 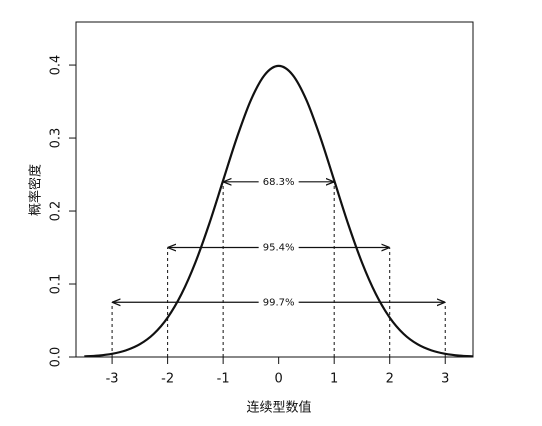 I want to click on x-tick-label: 1, so click(x=334, y=379).